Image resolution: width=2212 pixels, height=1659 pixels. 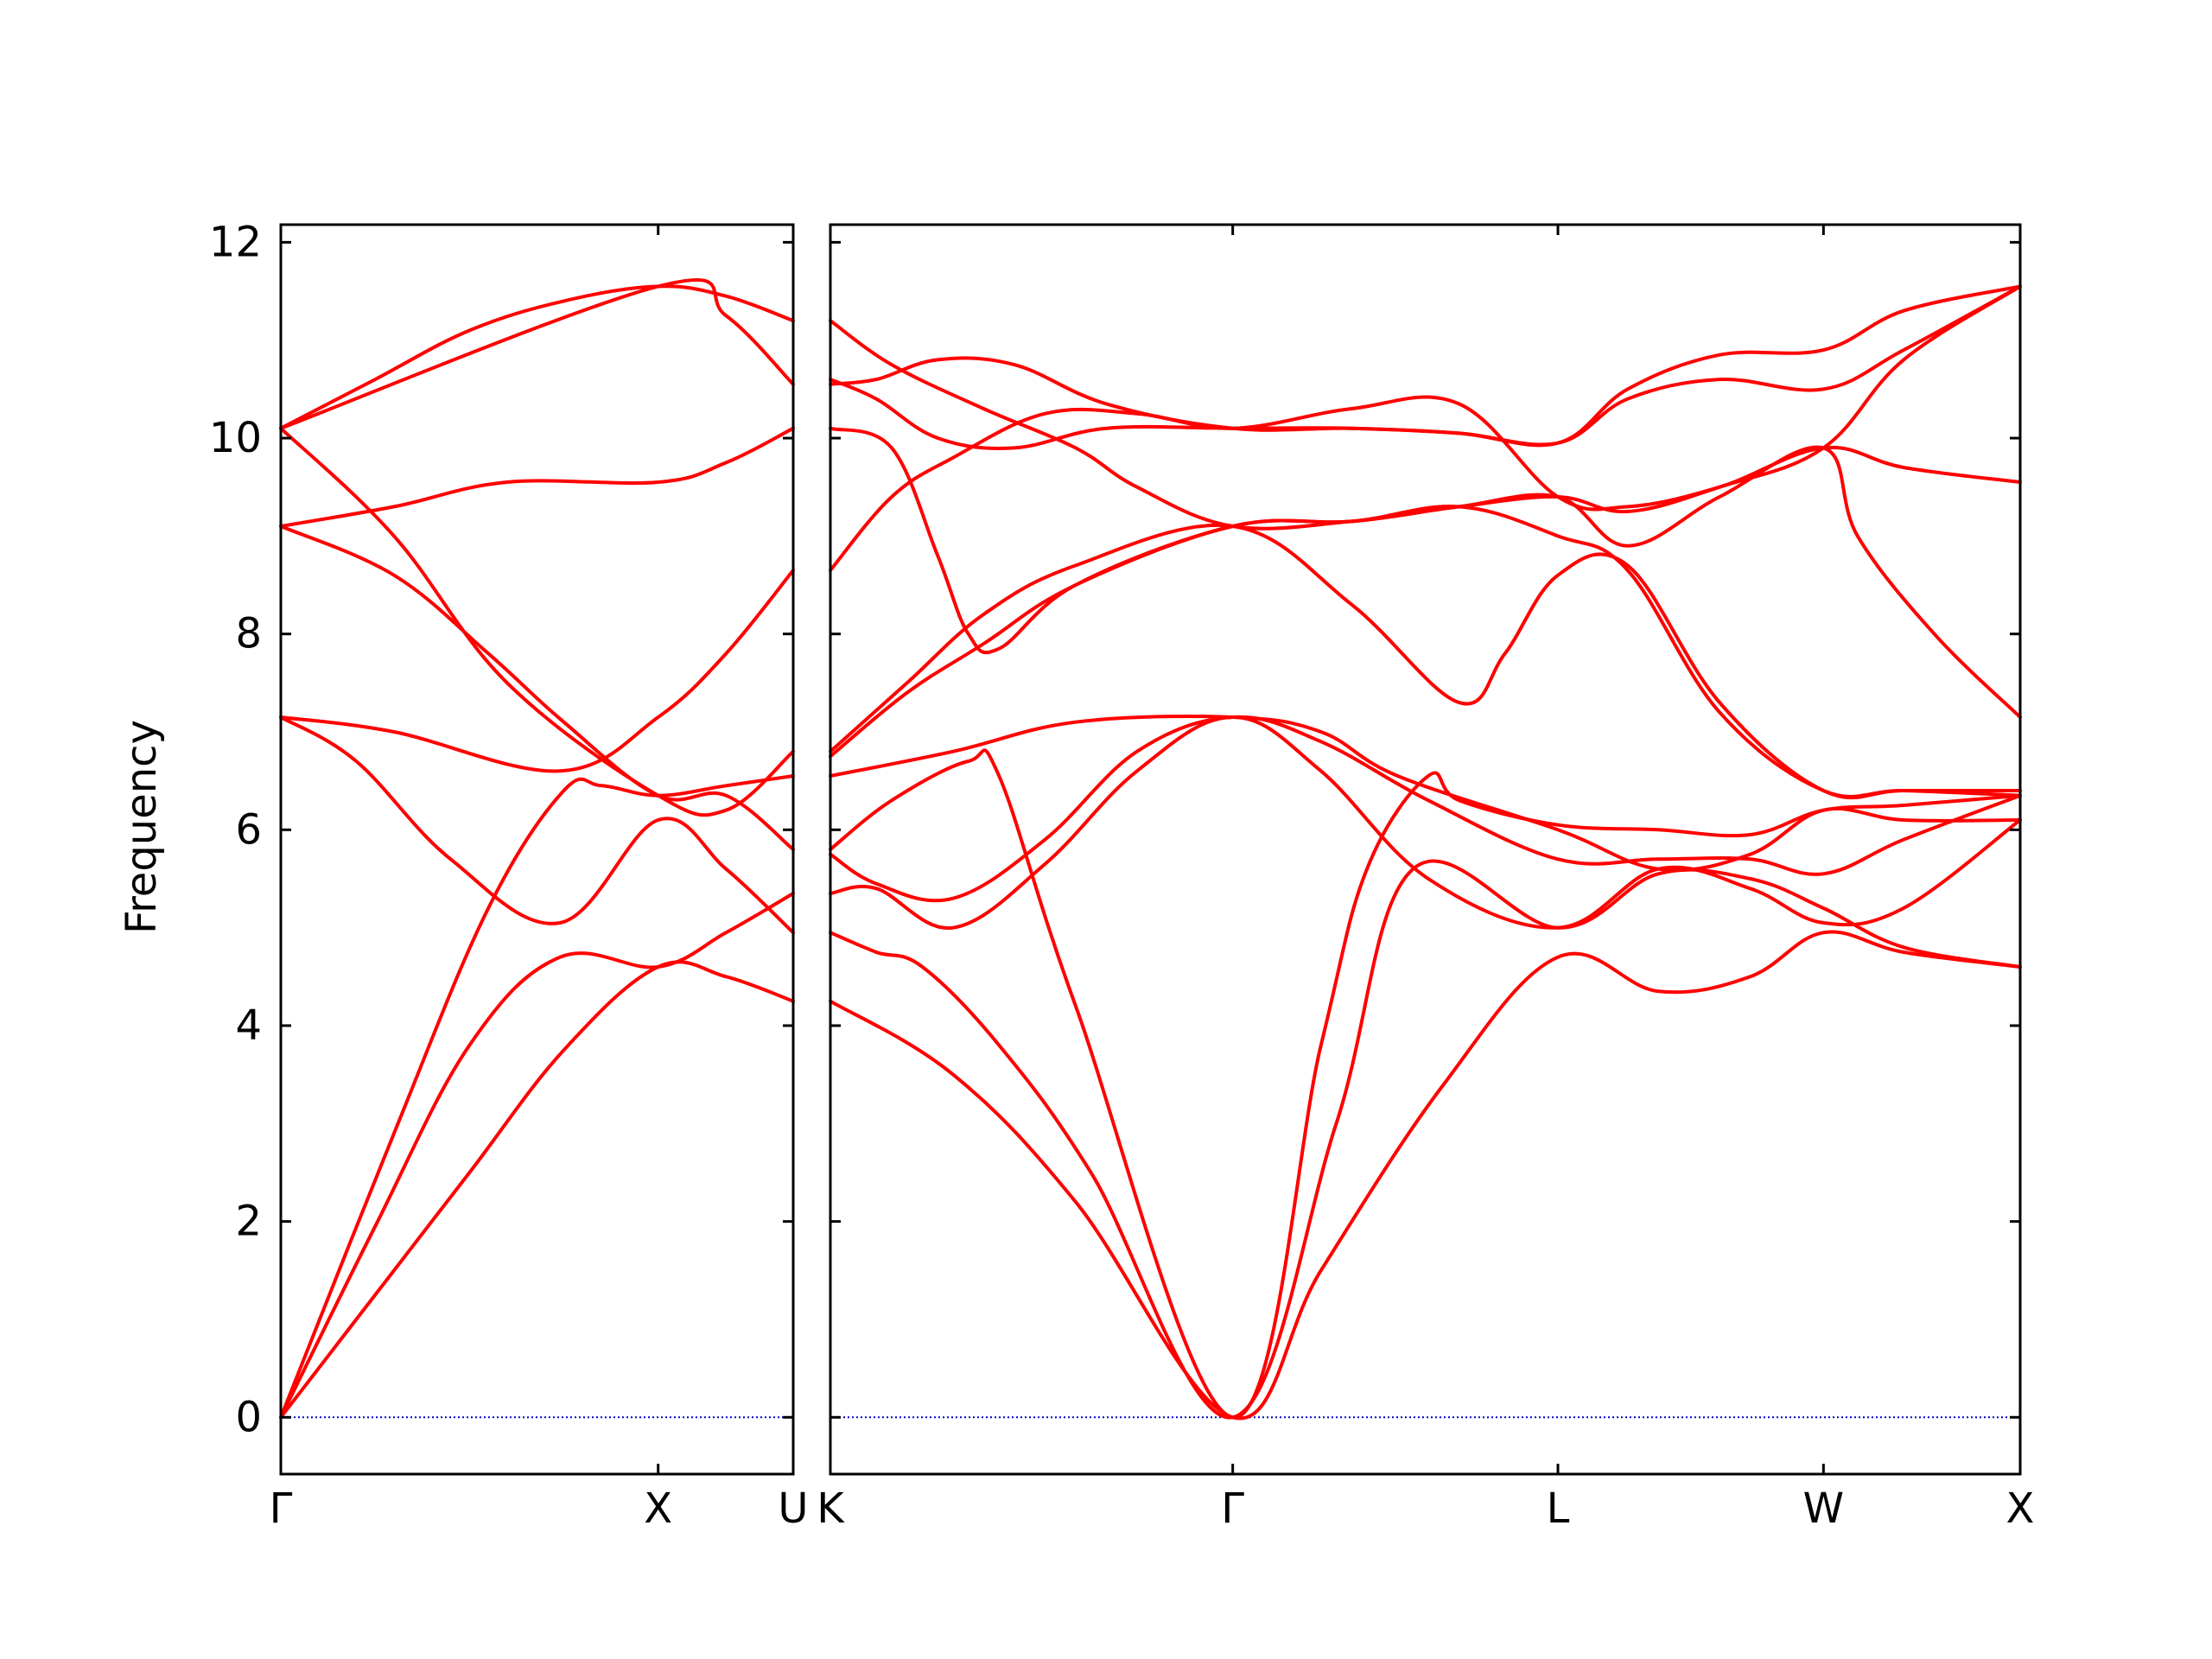 What do you see at coordinates (235, 242) in the screenshot?
I see `y-tick-label: 12` at bounding box center [235, 242].